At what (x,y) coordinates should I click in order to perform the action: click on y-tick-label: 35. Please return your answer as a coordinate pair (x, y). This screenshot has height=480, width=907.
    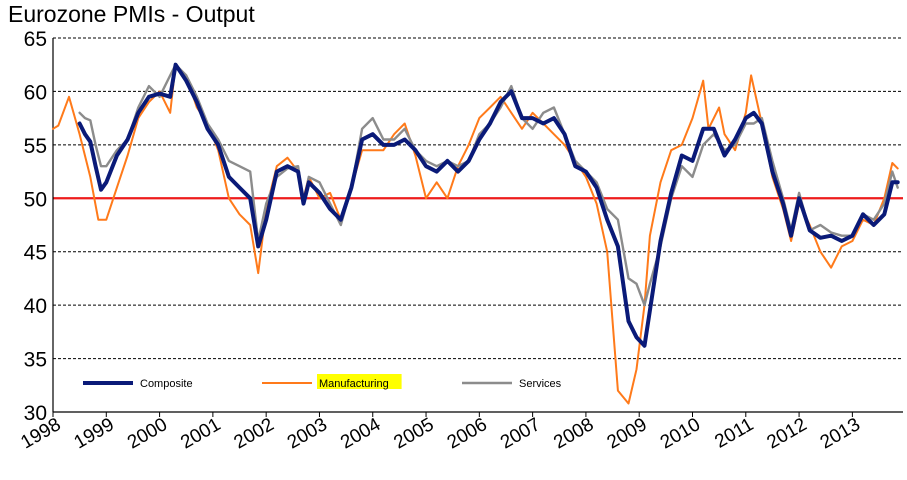
    Looking at the image, I should click on (35, 360).